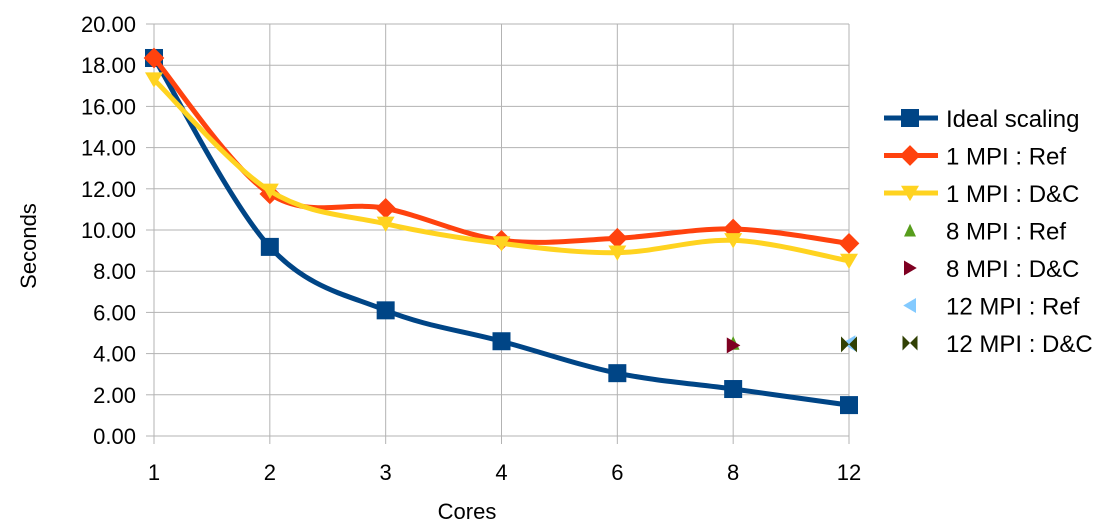 The image size is (1118, 528). What do you see at coordinates (108, 24) in the screenshot?
I see `y-tick-label: 20.00` at bounding box center [108, 24].